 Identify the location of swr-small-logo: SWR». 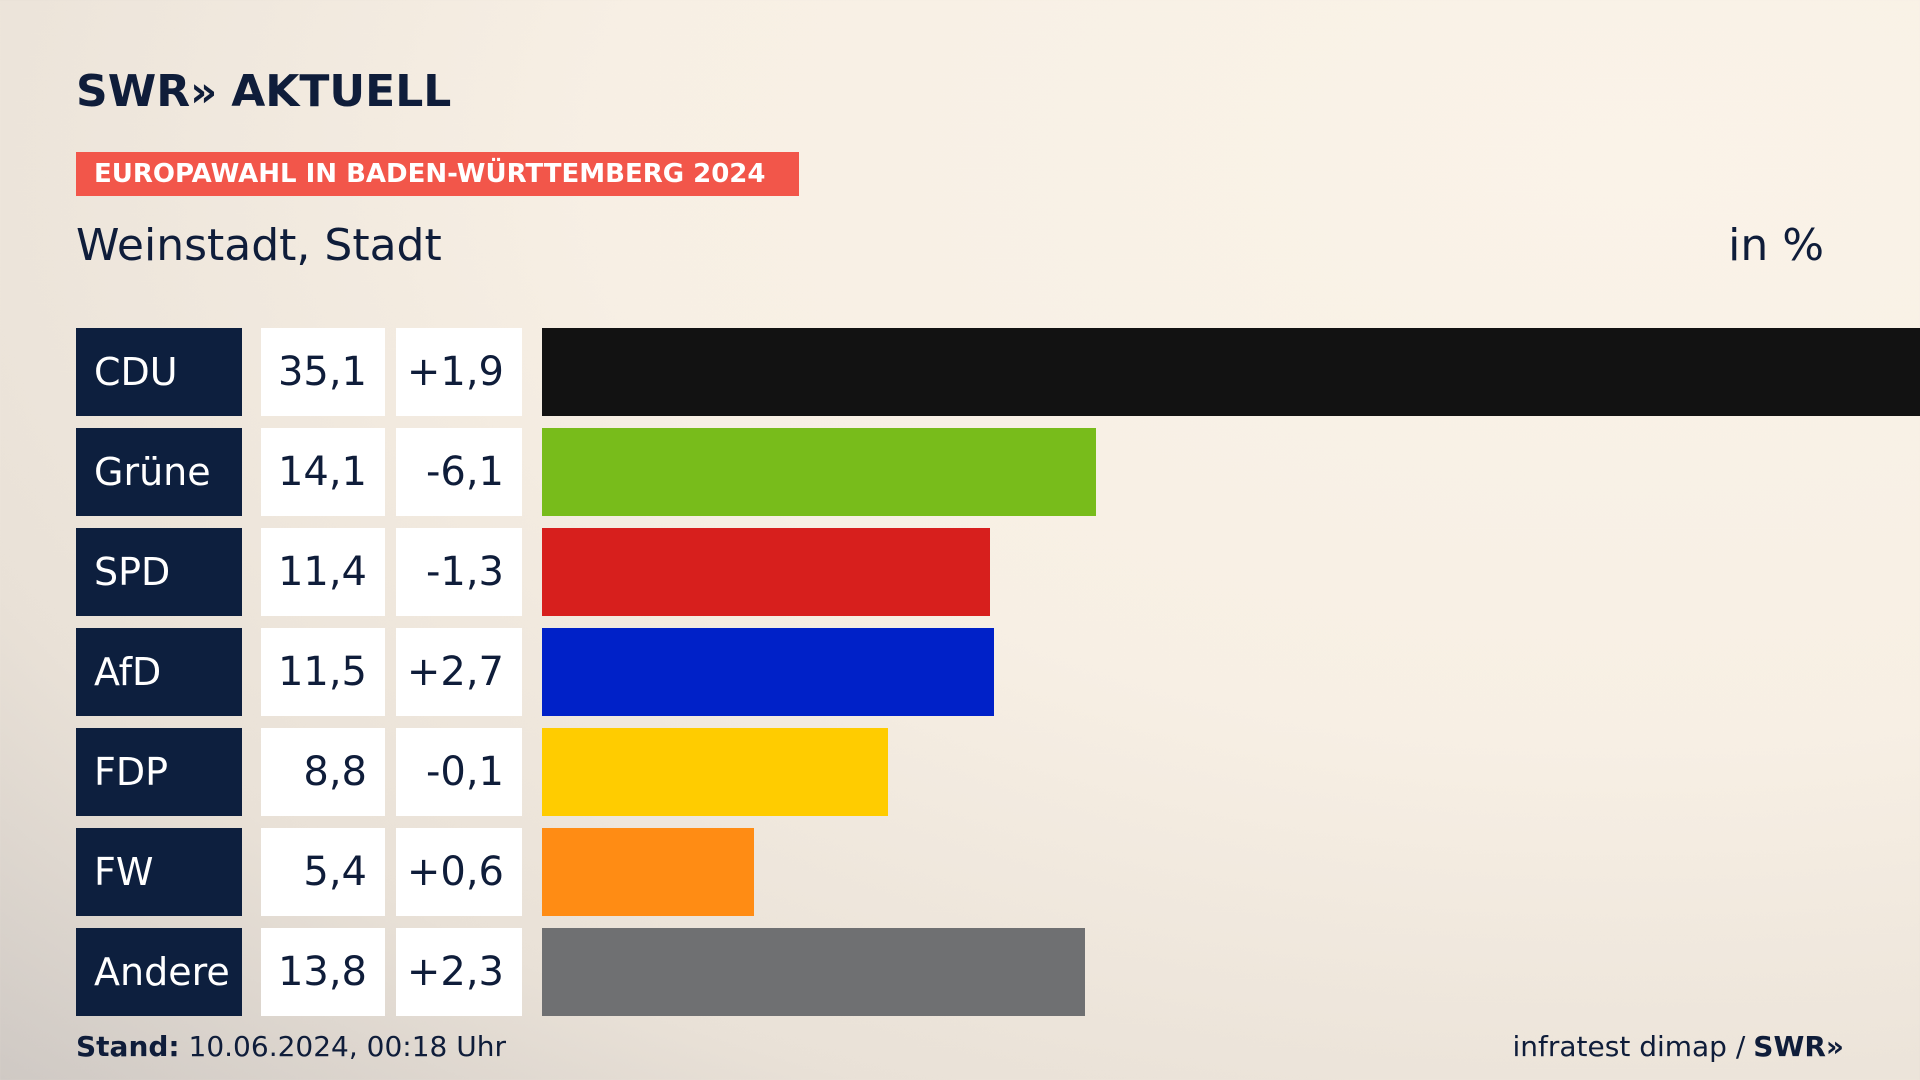
(1798, 1046).